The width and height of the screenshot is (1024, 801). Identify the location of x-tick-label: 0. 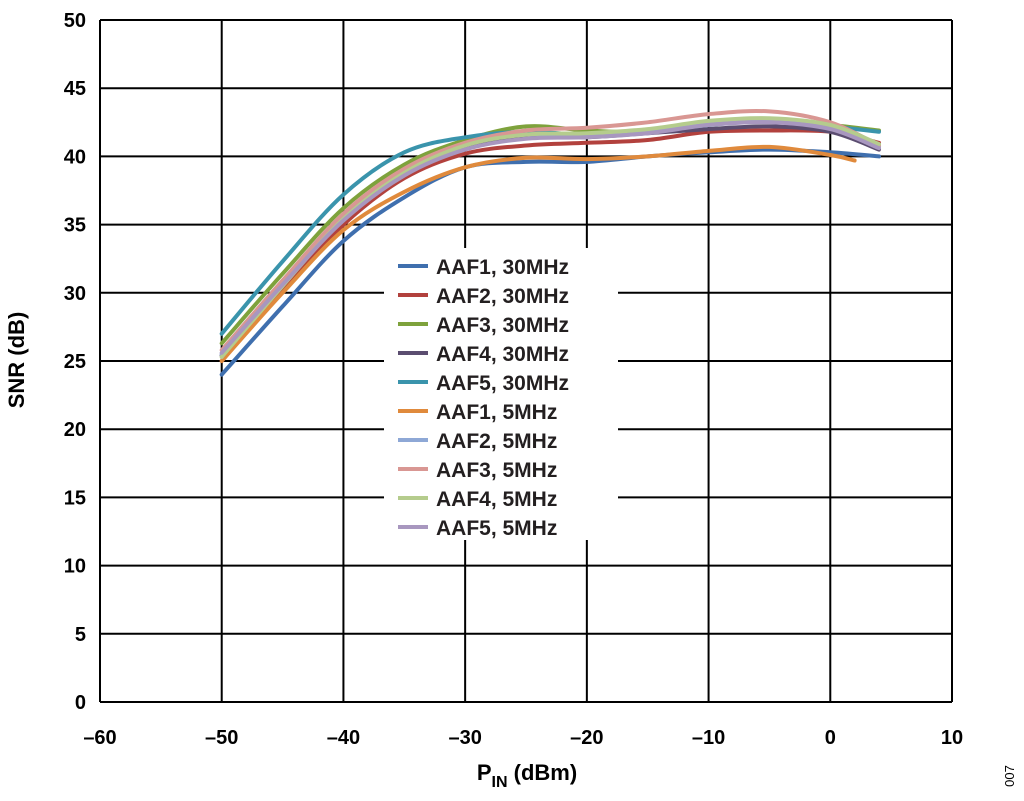
(830, 738).